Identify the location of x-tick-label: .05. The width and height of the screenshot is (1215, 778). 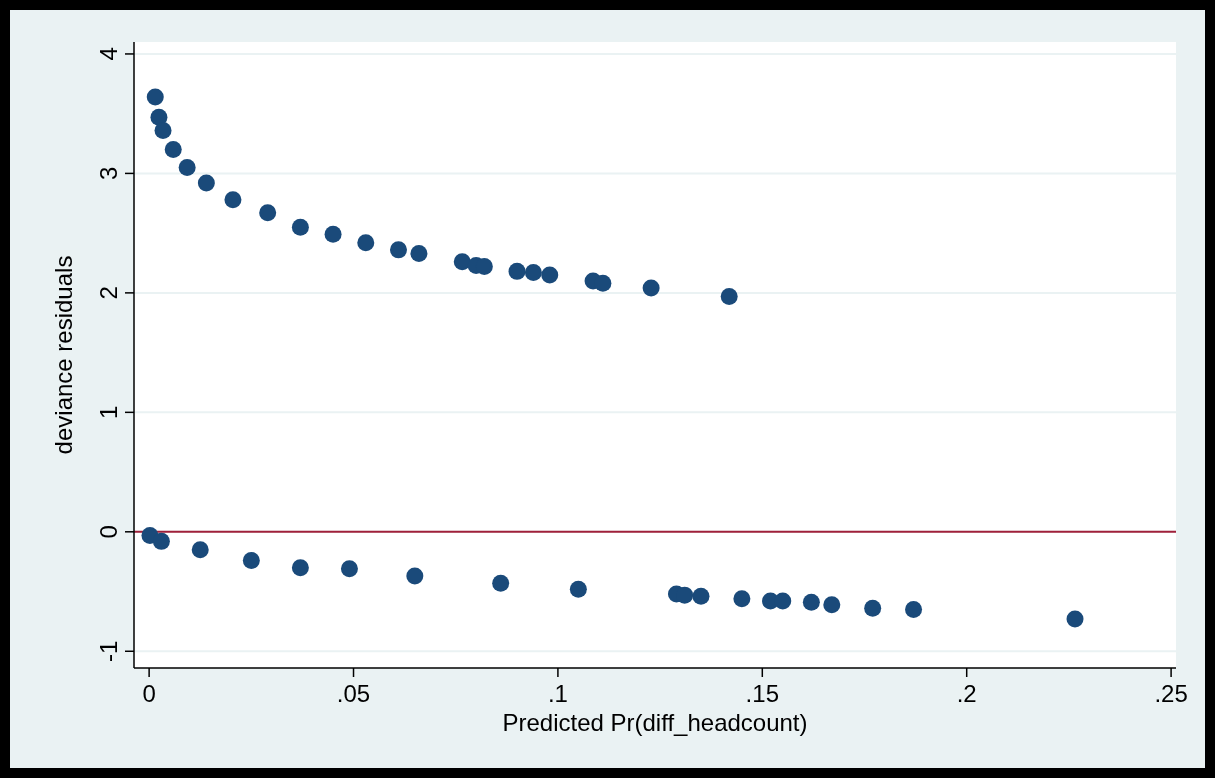
(353, 693).